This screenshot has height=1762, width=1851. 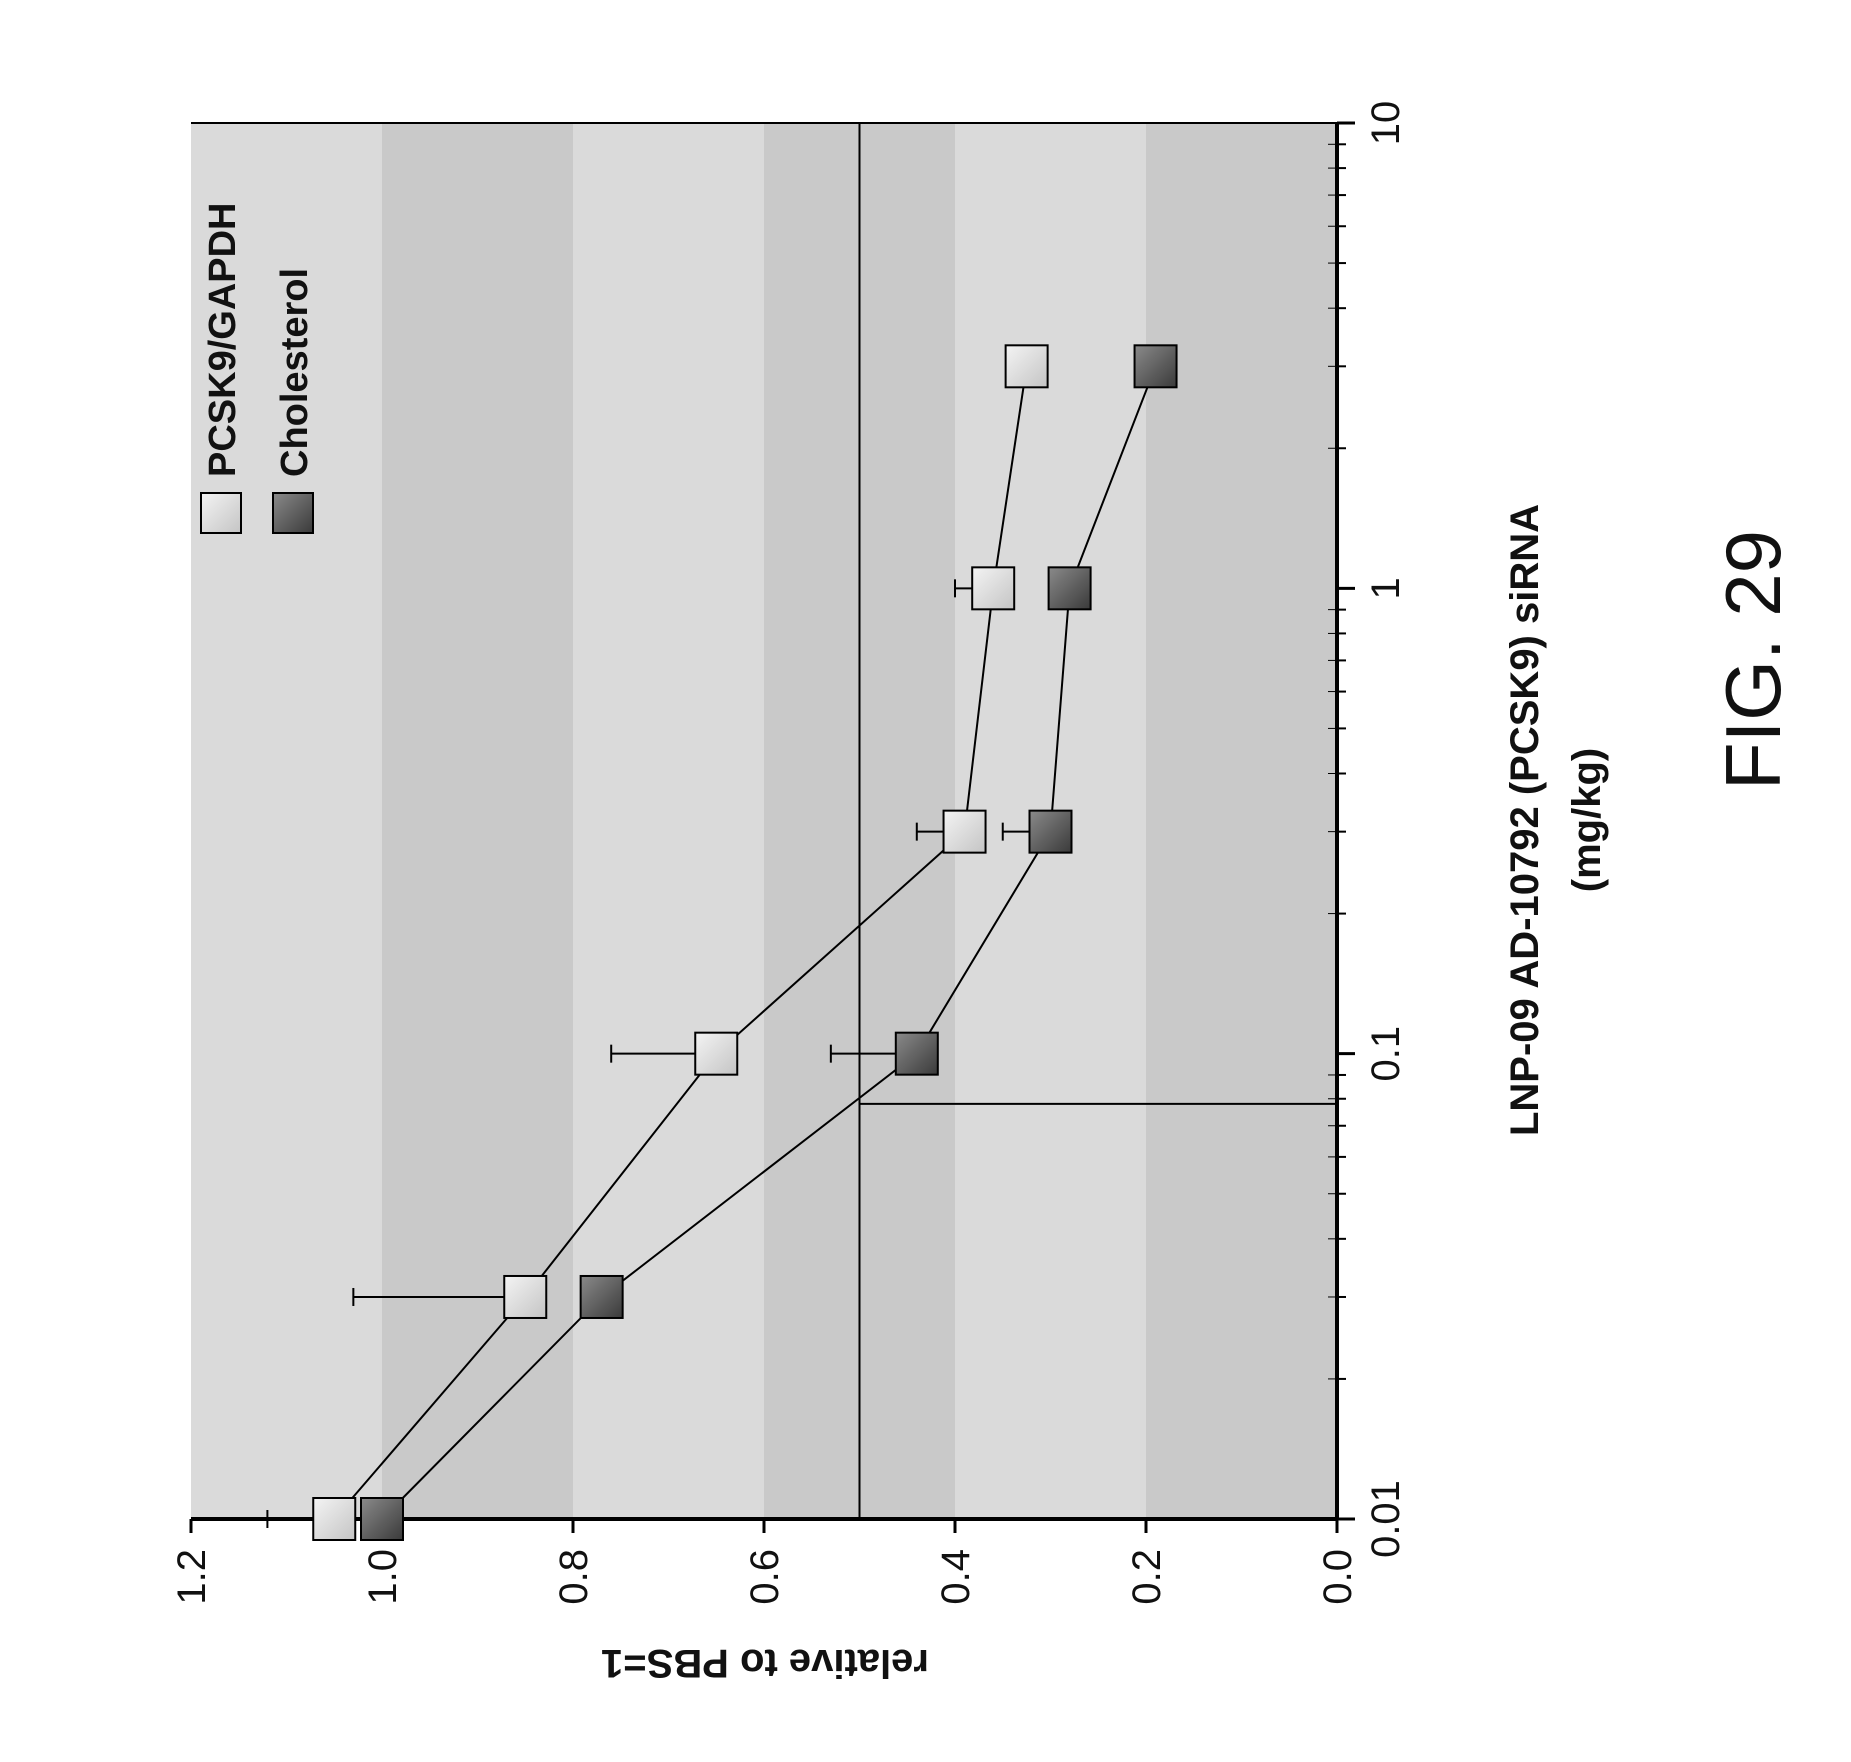 What do you see at coordinates (1386, 1054) in the screenshot?
I see `x-tick-label: 0.1` at bounding box center [1386, 1054].